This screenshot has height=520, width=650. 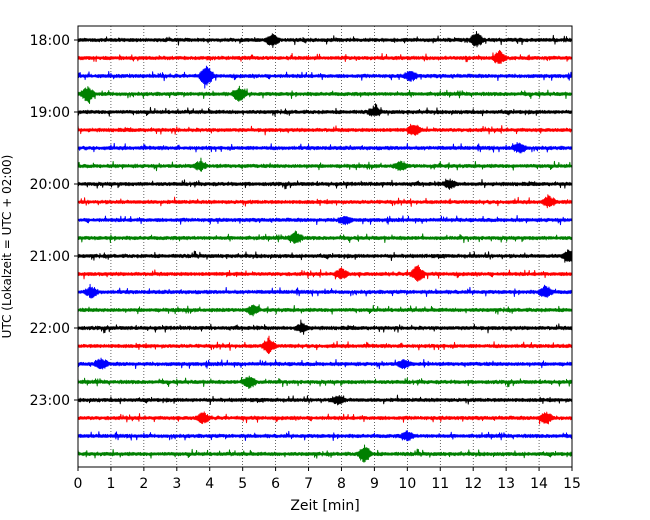 What do you see at coordinates (325, 220) in the screenshot?
I see `trace-2030` at bounding box center [325, 220].